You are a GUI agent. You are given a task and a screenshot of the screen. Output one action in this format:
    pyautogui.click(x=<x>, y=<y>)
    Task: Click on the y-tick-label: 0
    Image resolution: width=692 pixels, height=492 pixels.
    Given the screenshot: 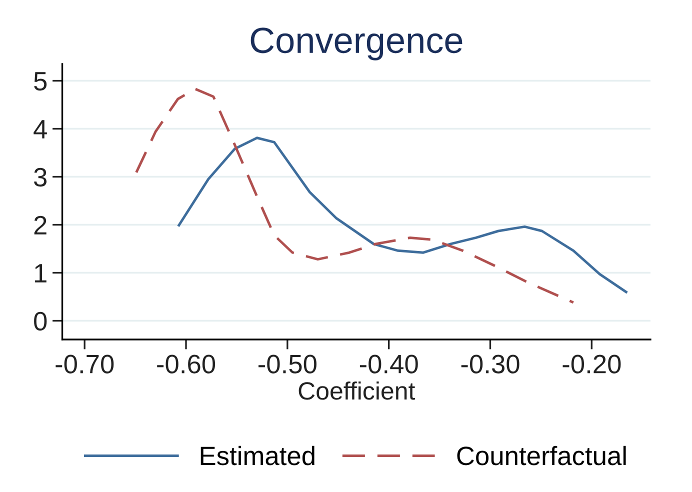 What is the action you would take?
    pyautogui.click(x=40, y=321)
    